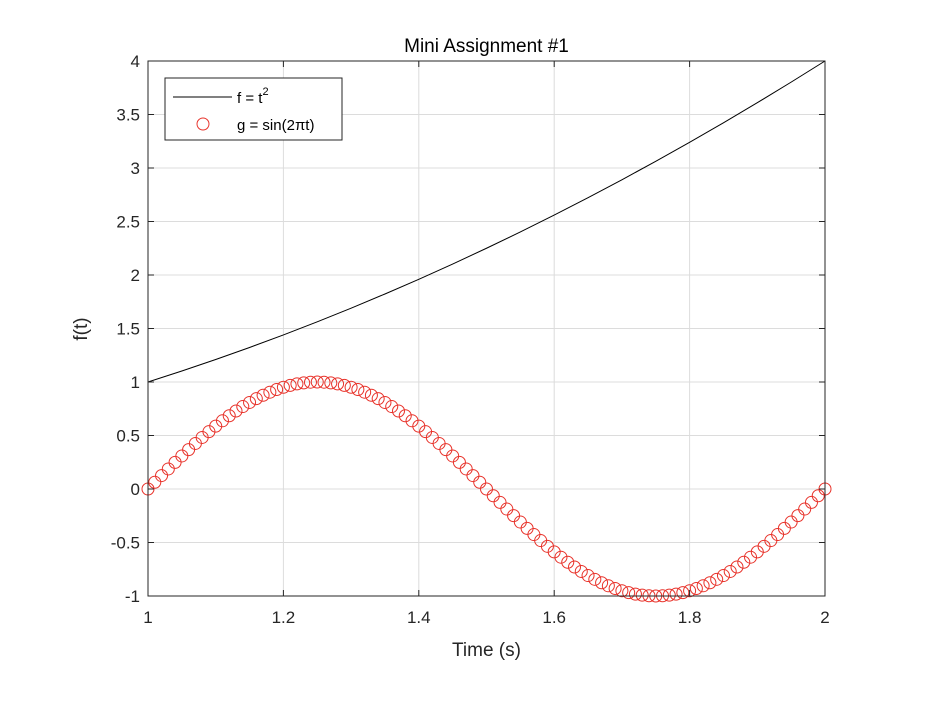 This screenshot has height=709, width=945. Describe the element at coordinates (690, 617) in the screenshot. I see `x-tick-label: 1.8` at that location.